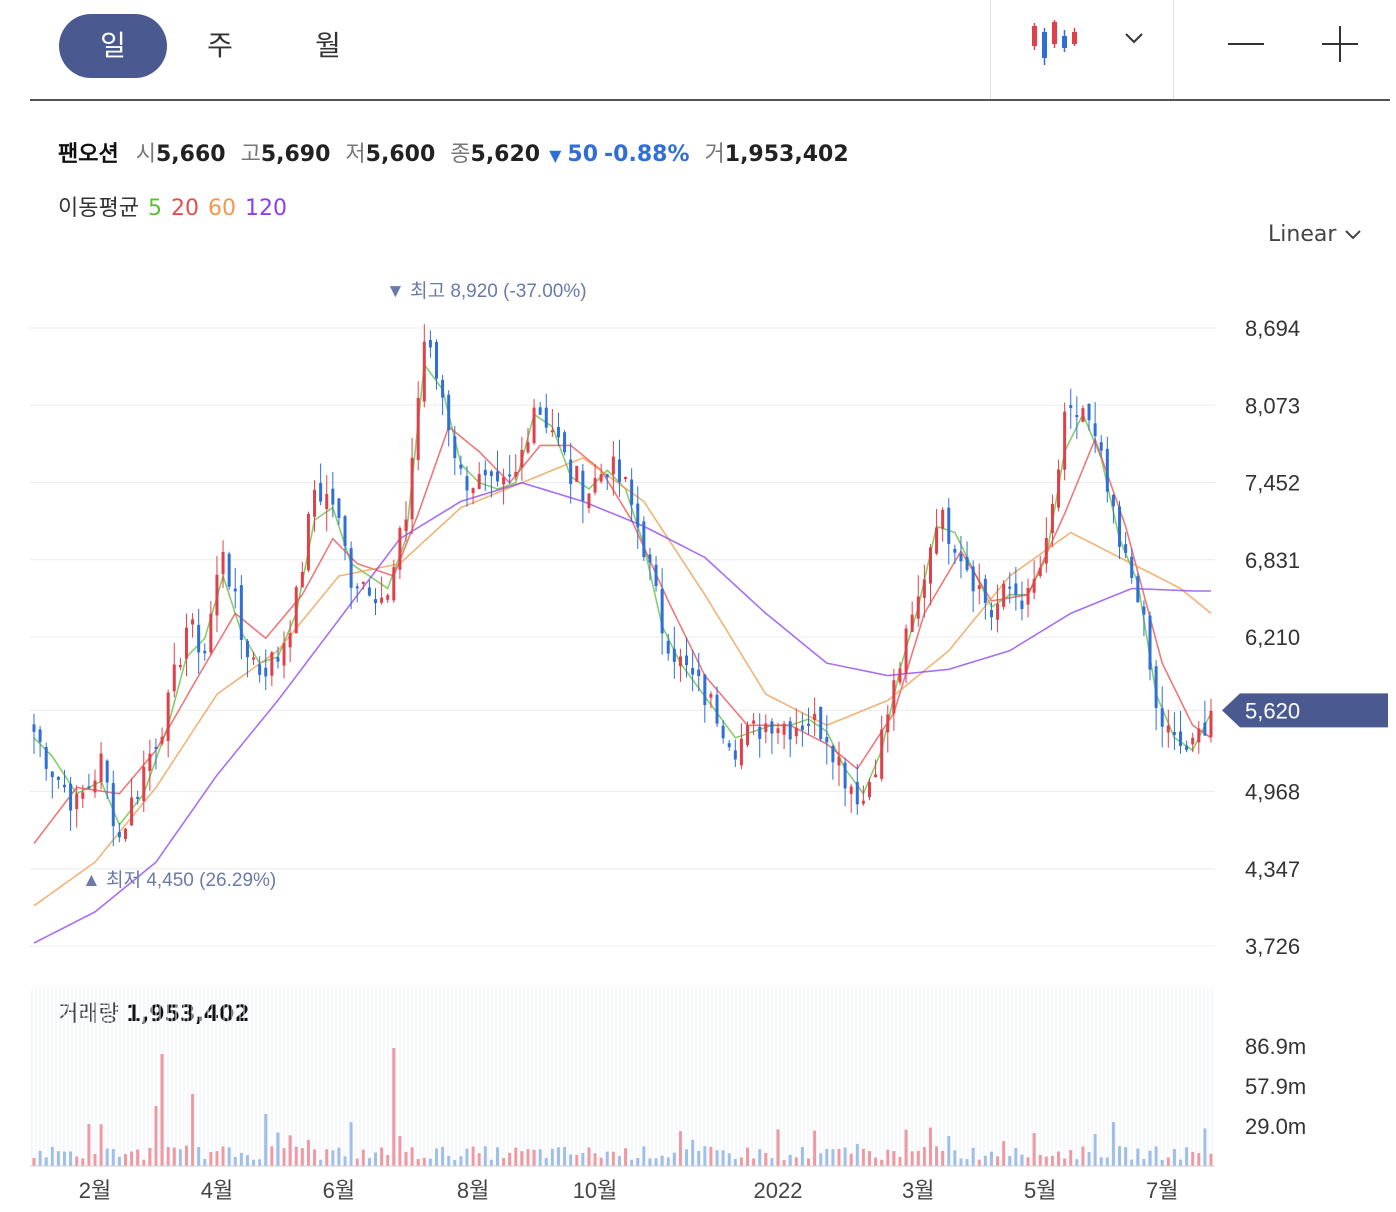  Describe the element at coordinates (778, 1190) in the screenshot. I see `x-tick-label: 2022` at that location.